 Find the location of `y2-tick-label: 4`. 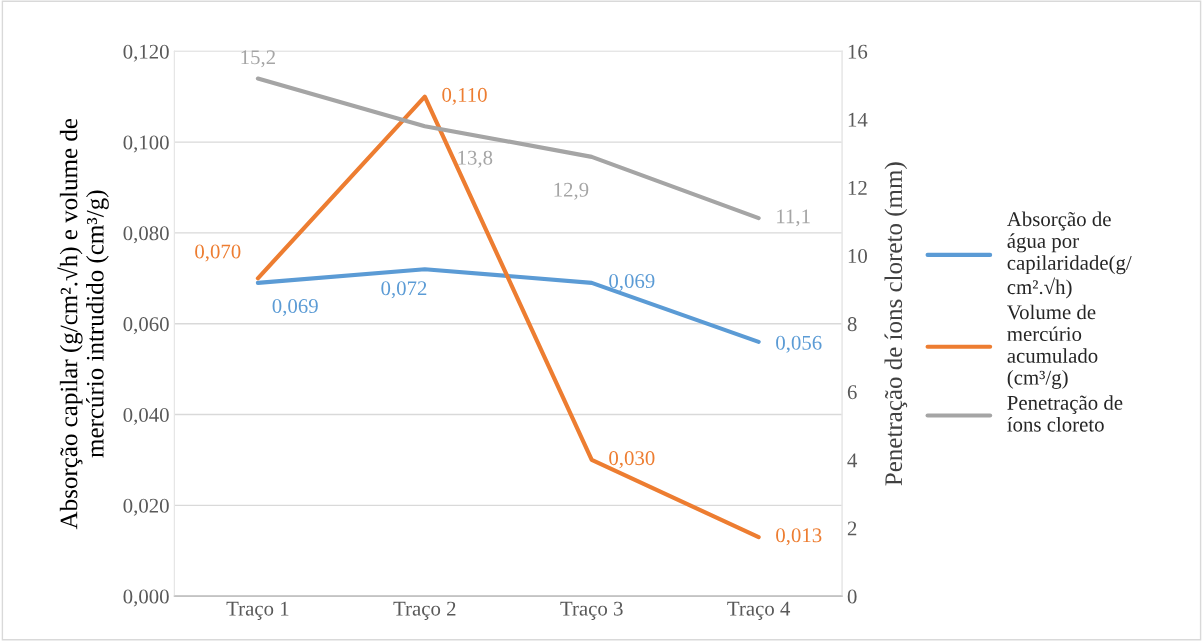

y2-tick-label: 4 is located at coordinates (852, 460).